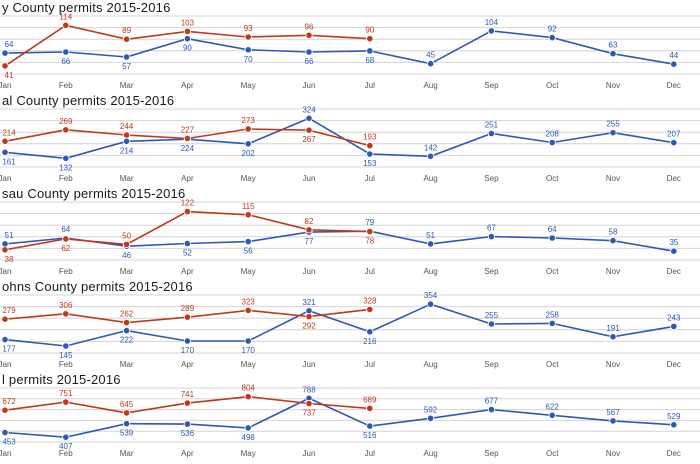  Describe the element at coordinates (553, 314) in the screenshot. I see `data-label: 258` at that location.